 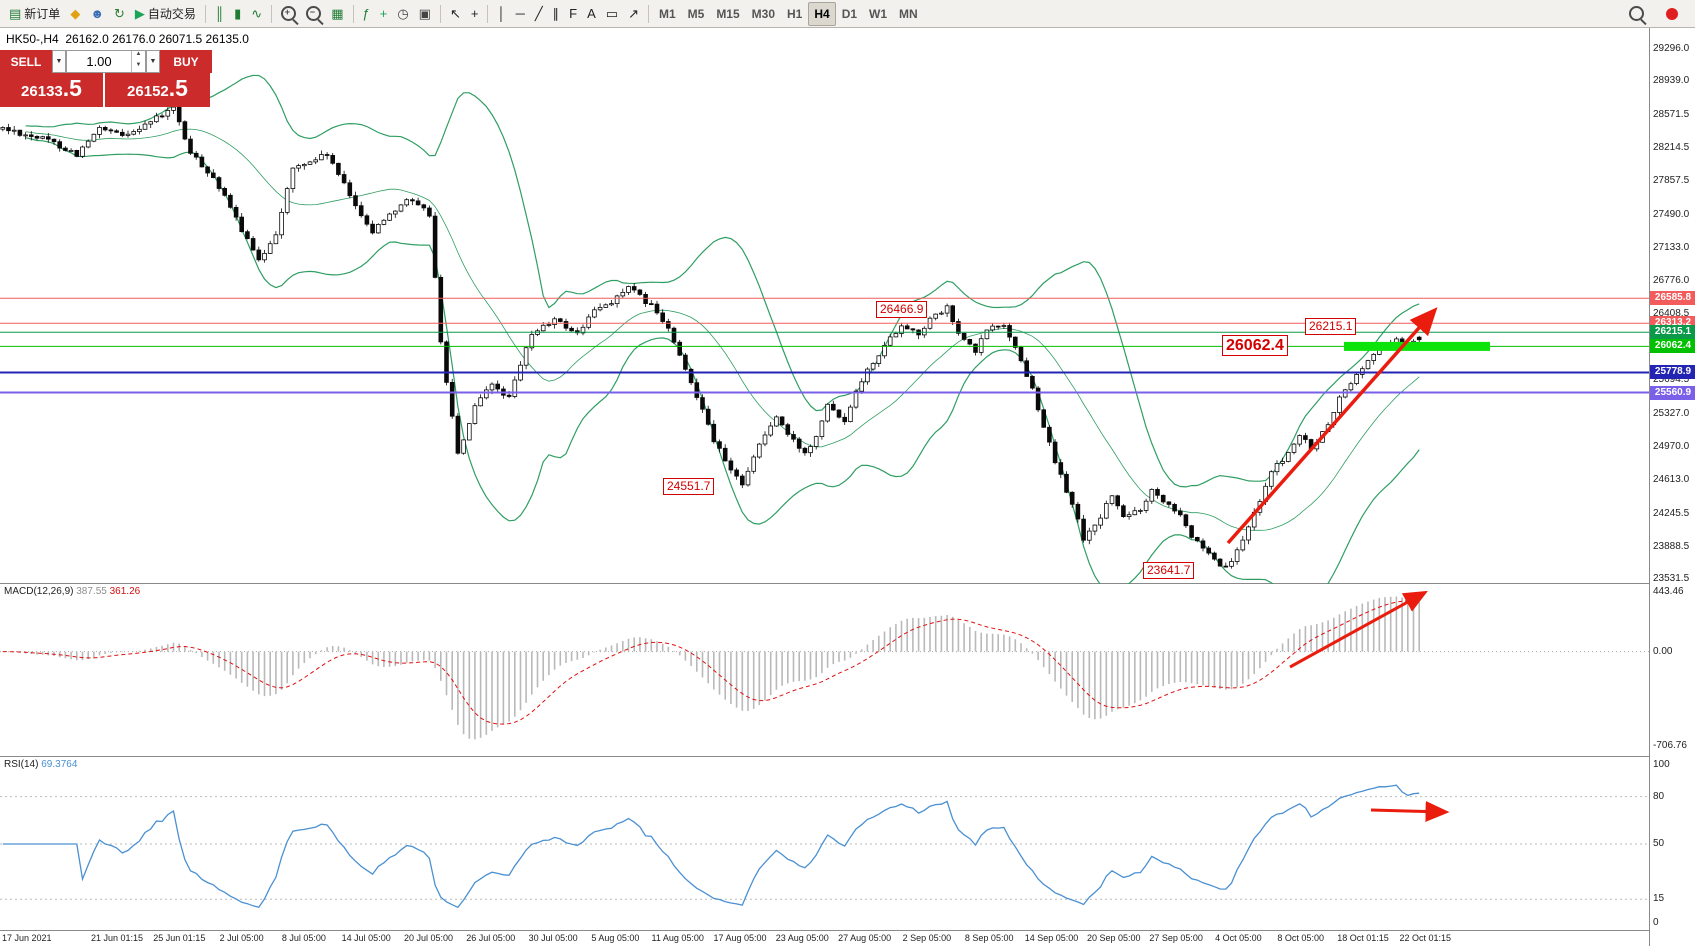 I want to click on channel-icon: ∥, so click(x=556, y=14).